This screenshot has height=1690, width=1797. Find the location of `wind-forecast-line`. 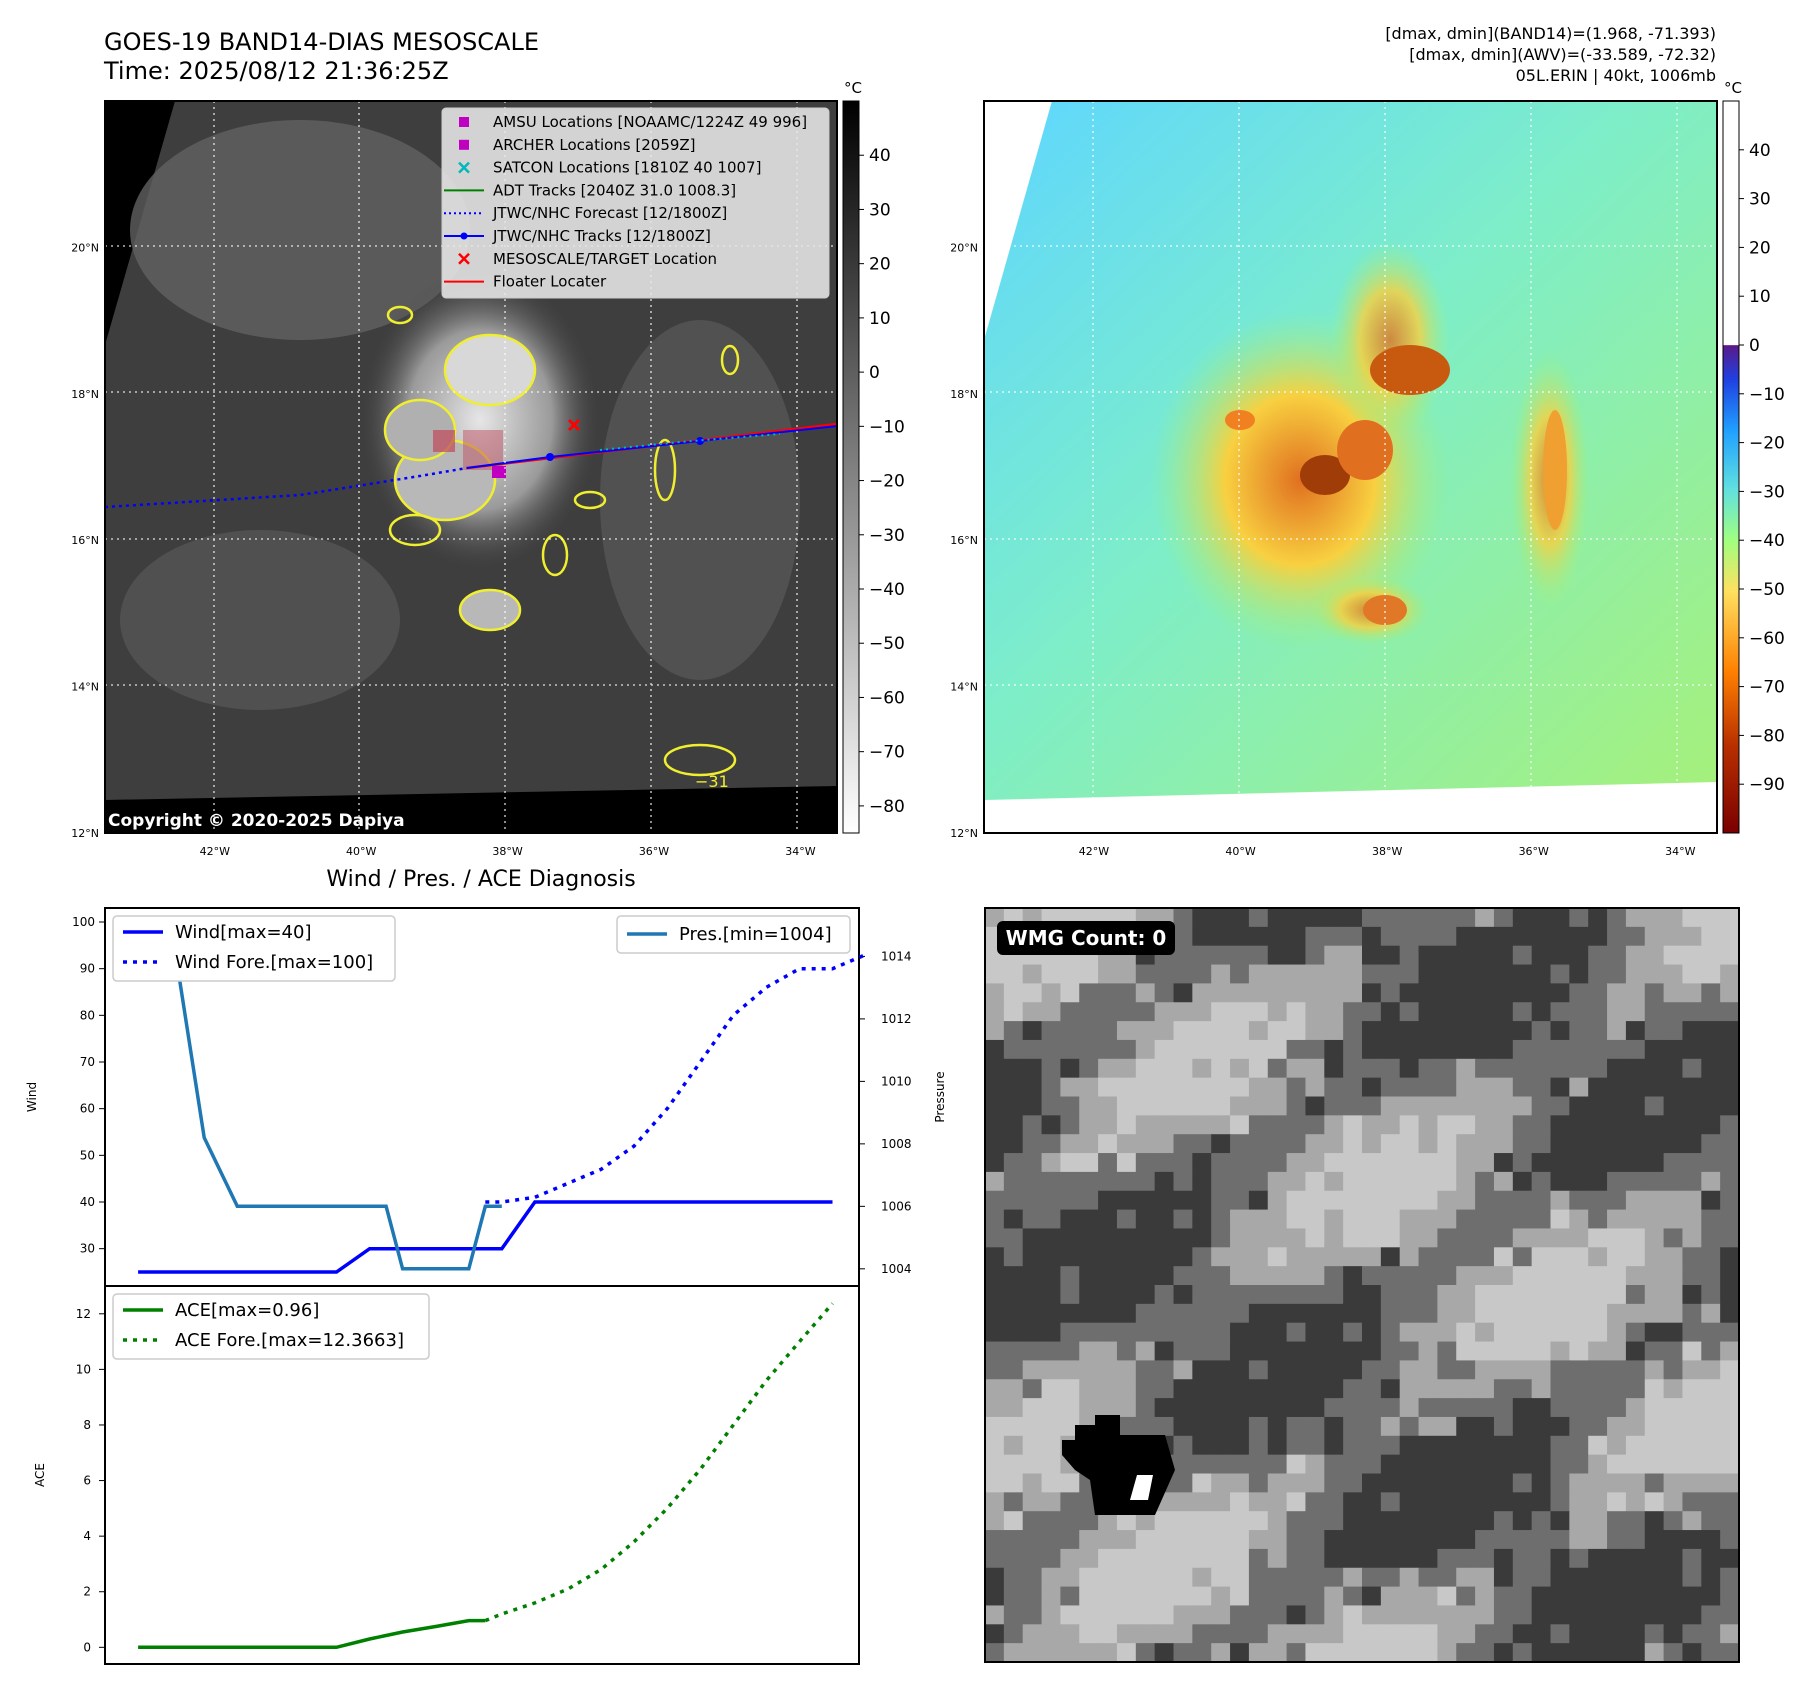

wind-forecast-line is located at coordinates (676, 1078).